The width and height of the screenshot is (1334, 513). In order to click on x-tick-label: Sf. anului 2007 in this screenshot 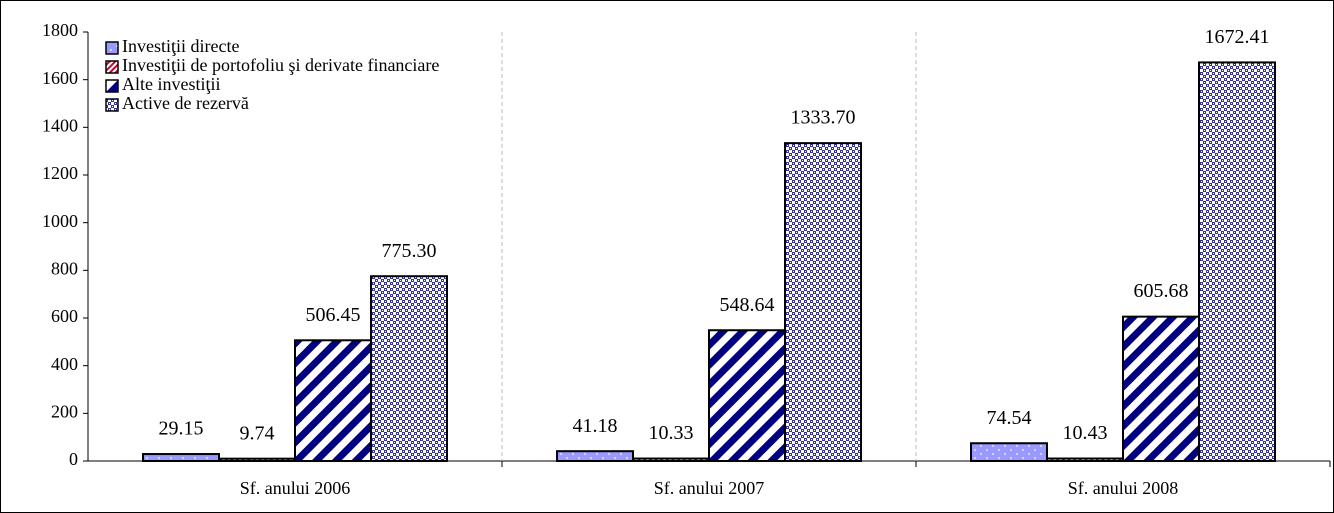, I will do `click(709, 488)`.